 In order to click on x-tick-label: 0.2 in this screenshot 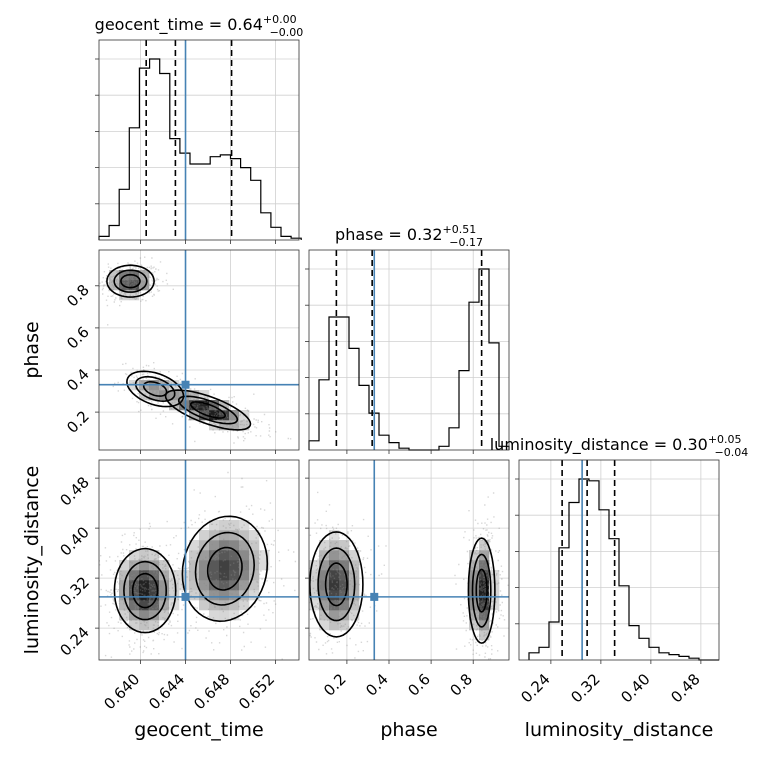, I will do `click(335, 685)`.